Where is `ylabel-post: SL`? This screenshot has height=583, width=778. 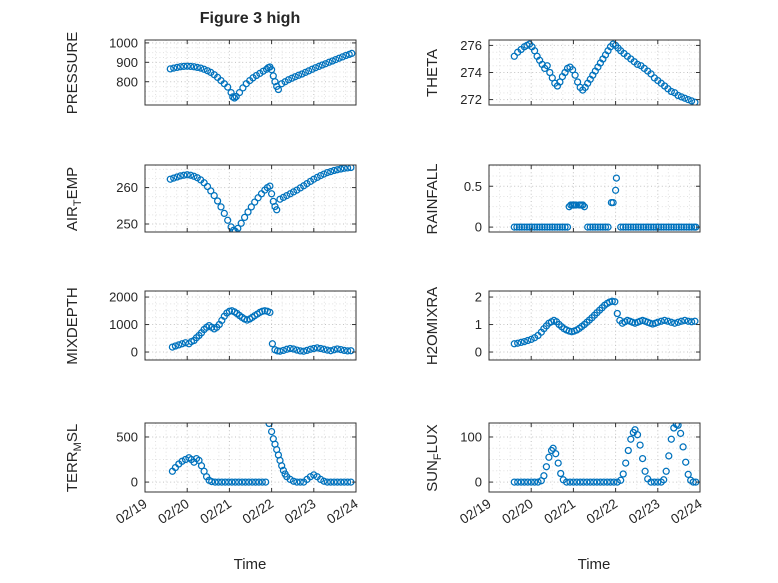
ylabel-post: SL is located at coordinates (72, 432).